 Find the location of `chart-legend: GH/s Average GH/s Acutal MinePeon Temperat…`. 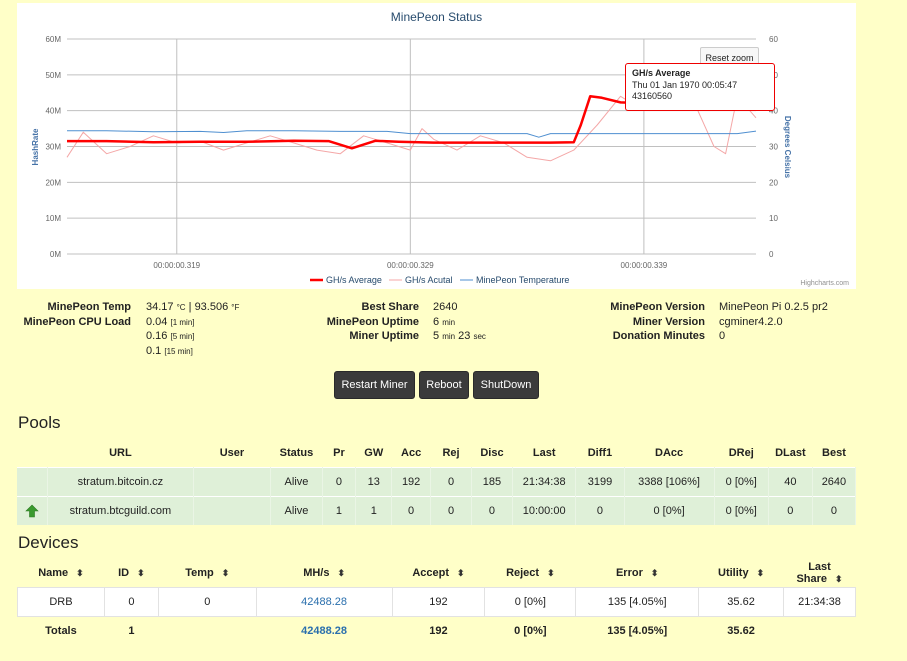

chart-legend: GH/s Average GH/s Acutal MinePeon Temperat… is located at coordinates (439, 280).